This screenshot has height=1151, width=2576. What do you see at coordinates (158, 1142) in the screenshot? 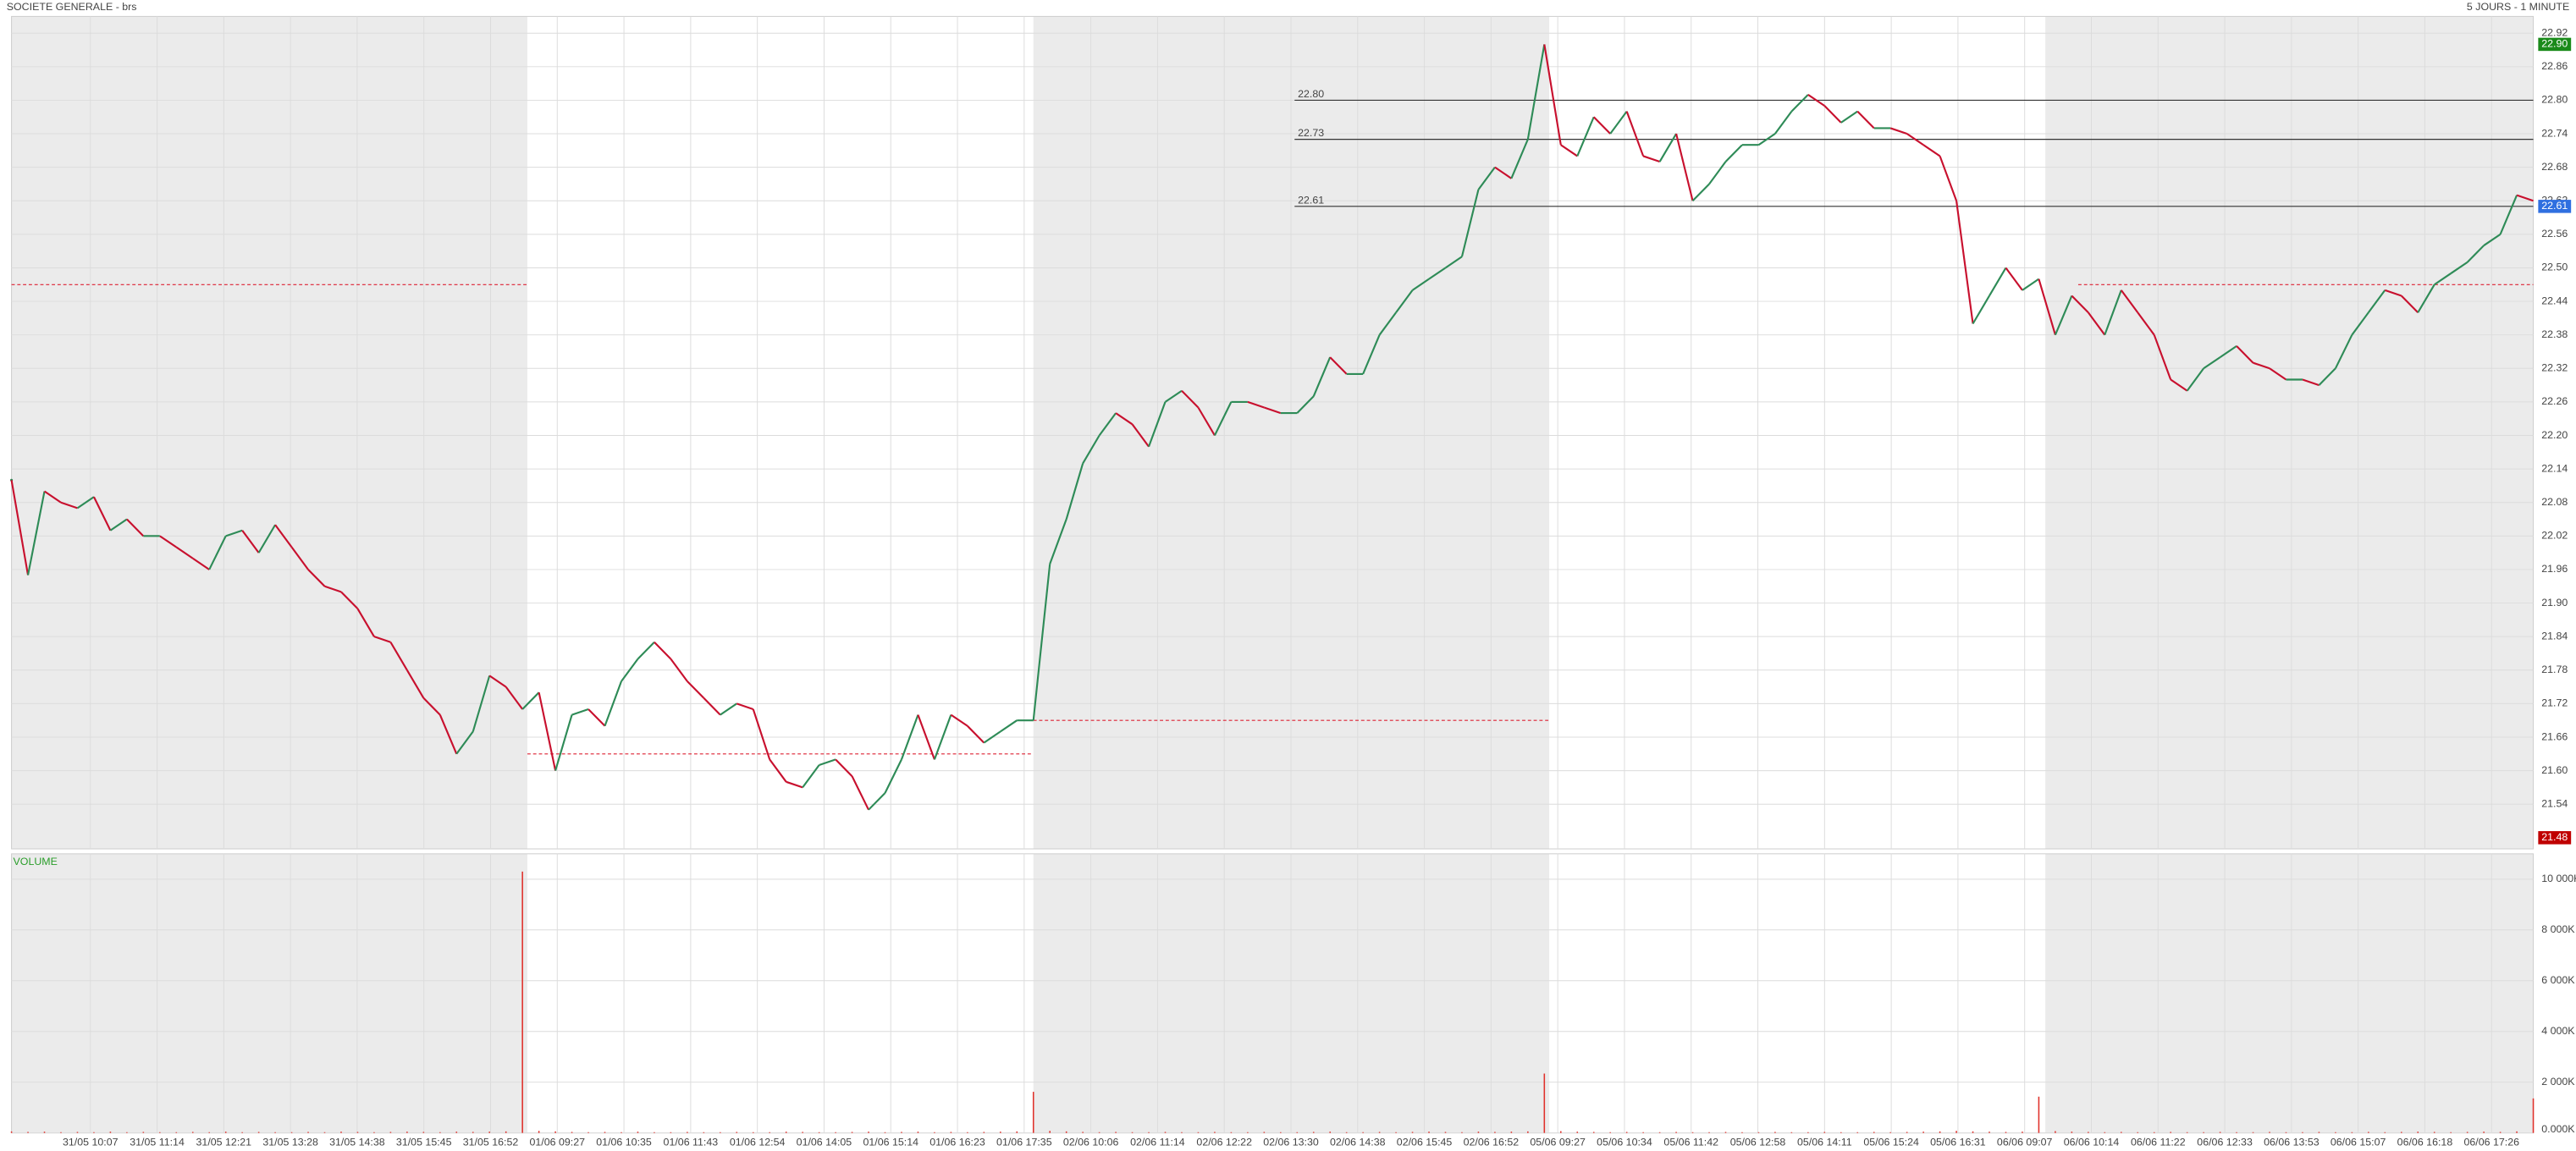
I see `x-tick-label: 31/05 11:14` at bounding box center [158, 1142].